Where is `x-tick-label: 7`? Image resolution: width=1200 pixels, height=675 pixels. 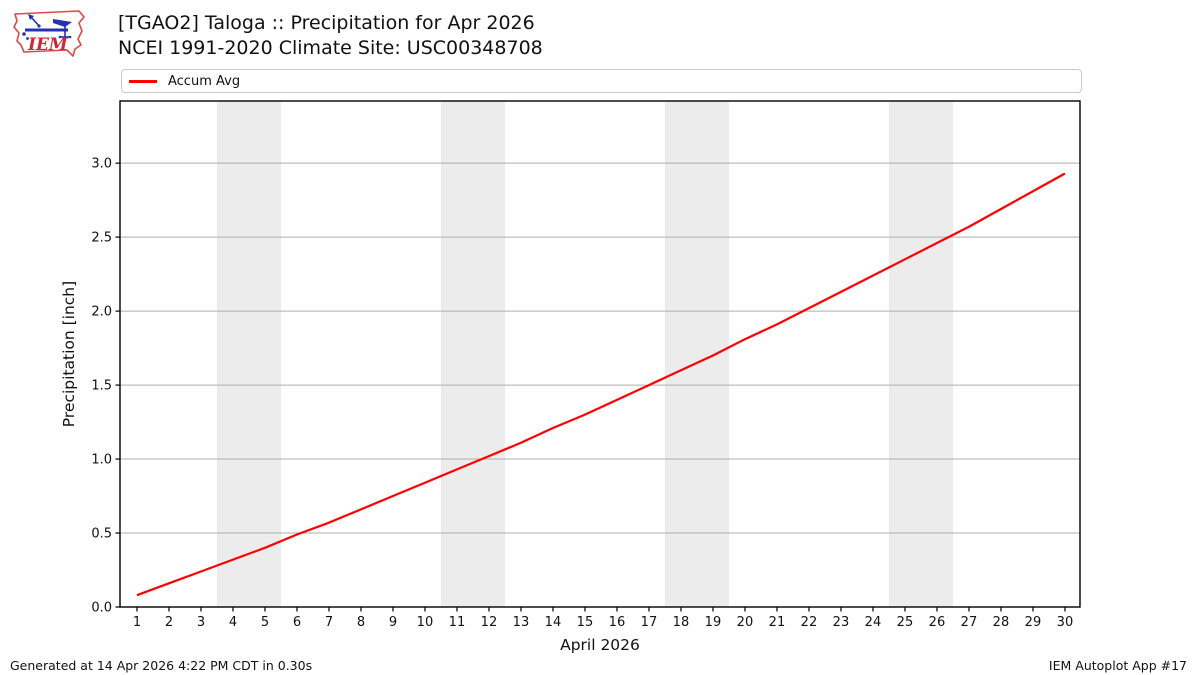
x-tick-label: 7 is located at coordinates (329, 622).